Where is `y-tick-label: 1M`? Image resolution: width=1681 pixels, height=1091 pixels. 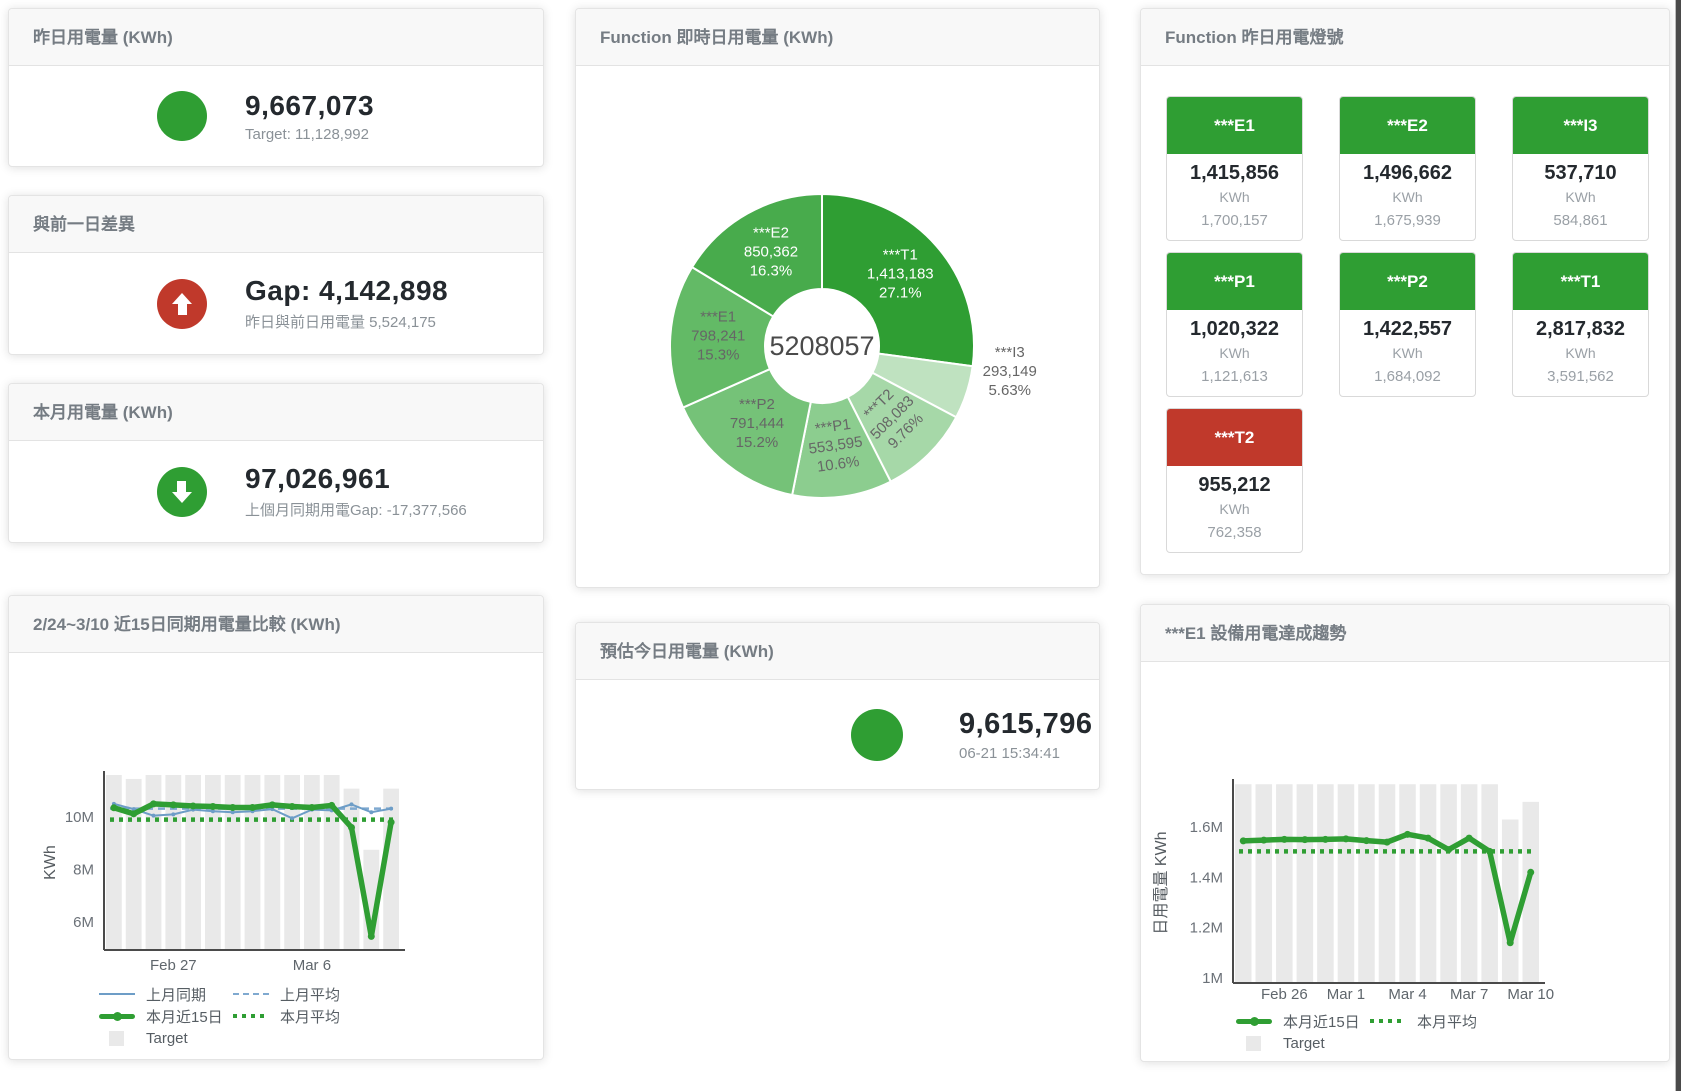
y-tick-label: 1M is located at coordinates (1212, 978).